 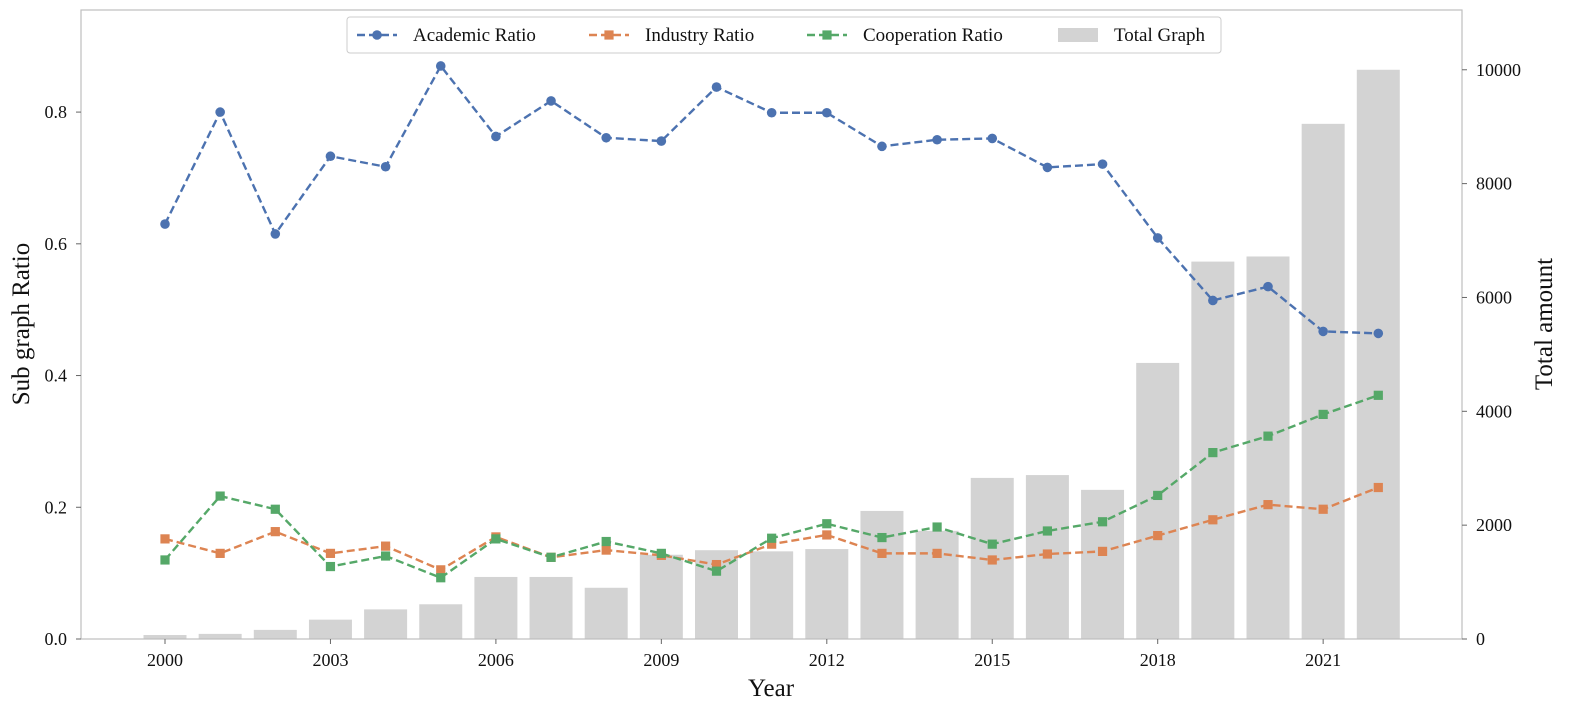 I want to click on academic-ratio-point-2005, so click(x=440, y=66).